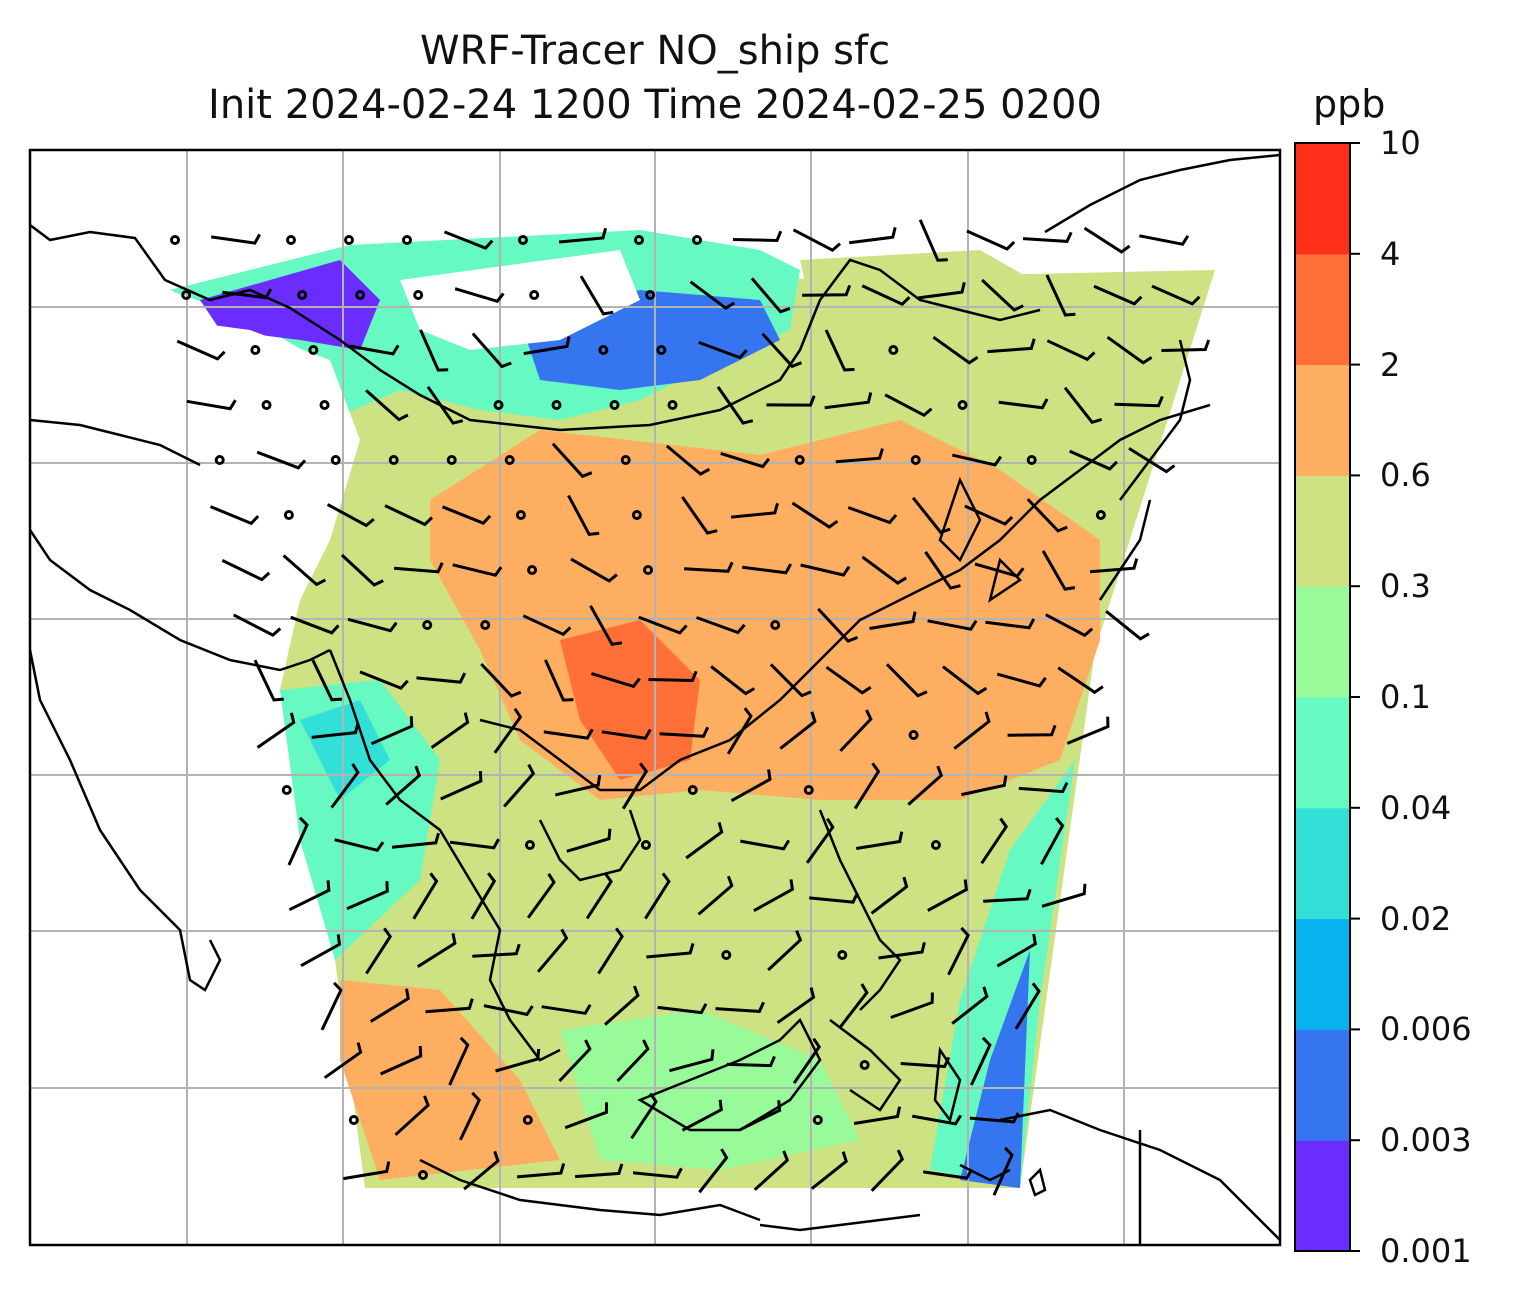  I want to click on colorbar, so click(1327, 697).